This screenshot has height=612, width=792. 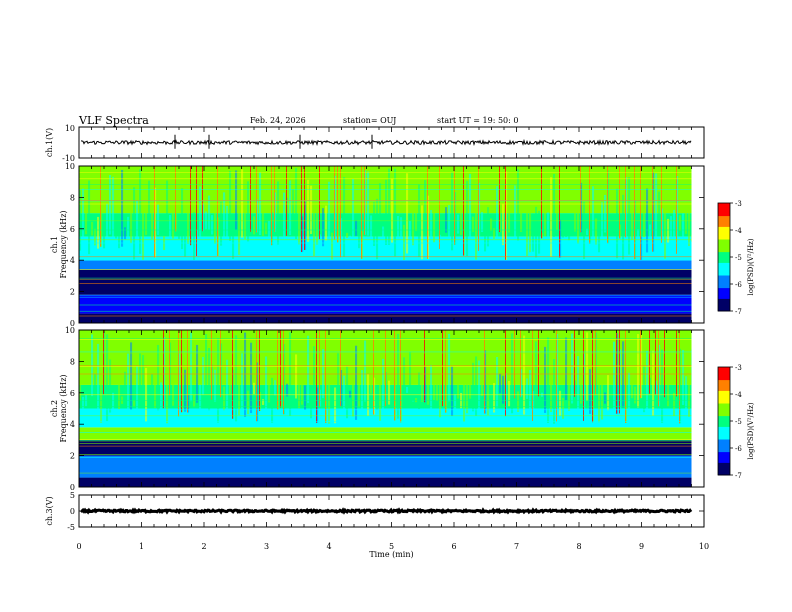 What do you see at coordinates (72, 361) in the screenshot?
I see `y-tick-label: 8` at bounding box center [72, 361].